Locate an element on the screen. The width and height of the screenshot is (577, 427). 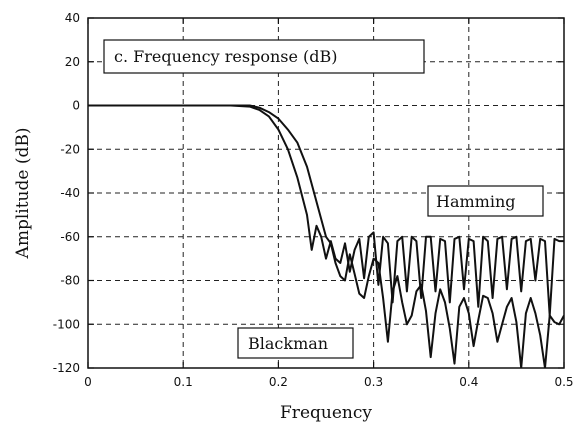
x-tick-label: 0.5 is located at coordinates (563, 382).